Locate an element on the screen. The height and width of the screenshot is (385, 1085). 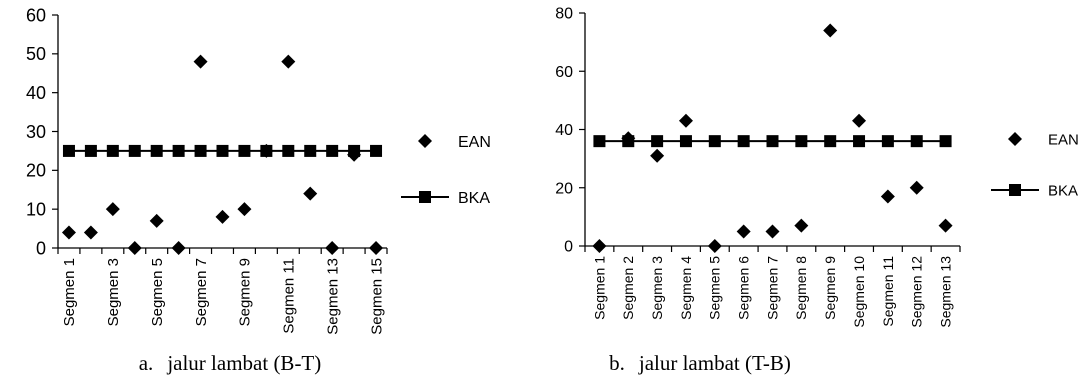
caption-letter: b. is located at coordinates (617, 363).